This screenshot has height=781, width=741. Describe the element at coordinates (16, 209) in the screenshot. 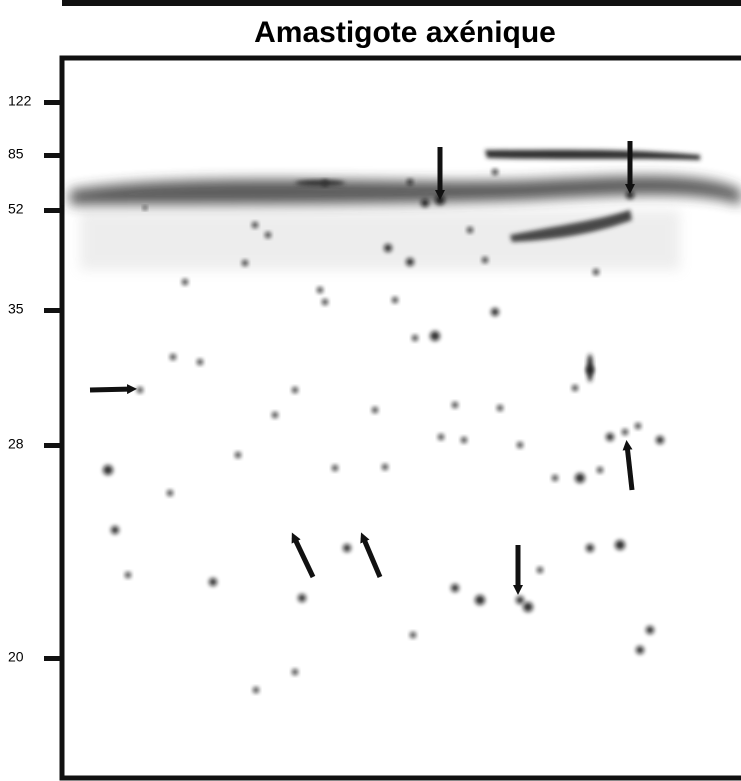

I see `marker-label: 52` at that location.